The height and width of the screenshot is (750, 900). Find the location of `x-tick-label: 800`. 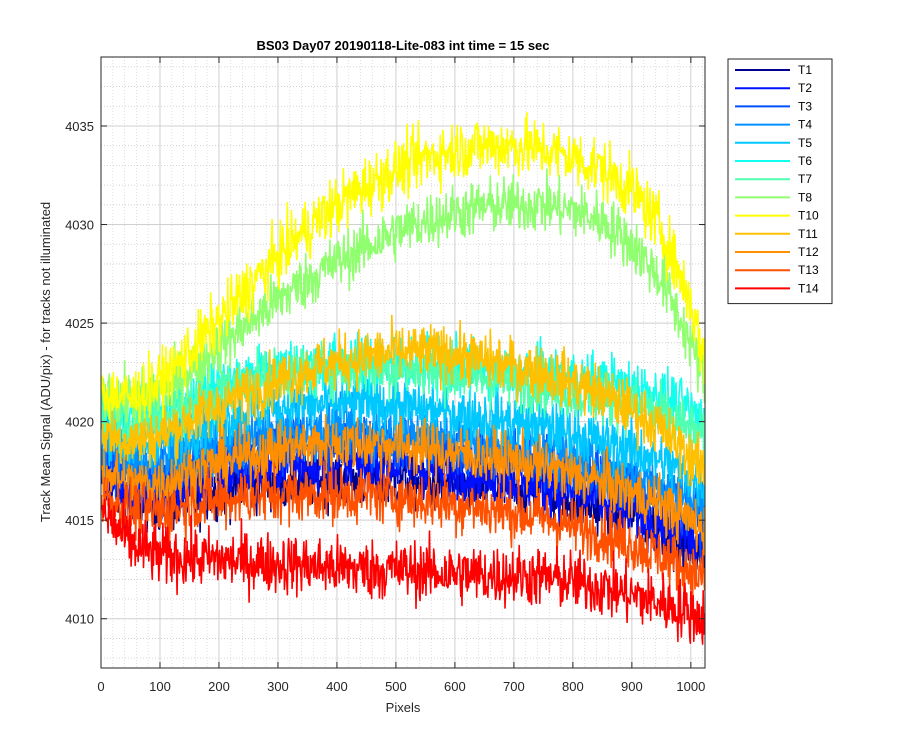

x-tick-label: 800 is located at coordinates (573, 686).